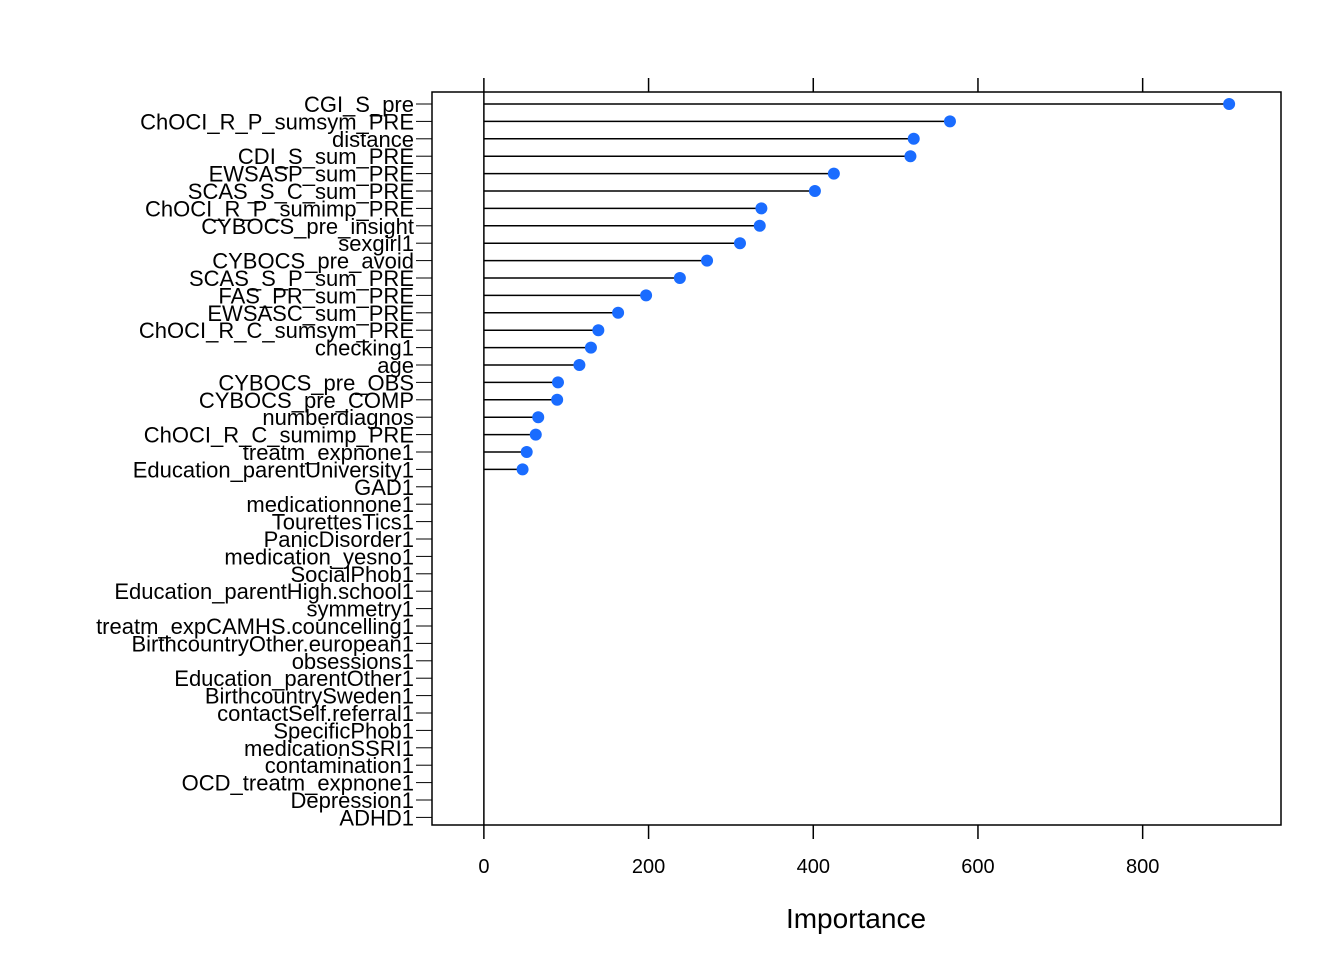 This screenshot has height=960, width=1344. What do you see at coordinates (311, 174) in the screenshot?
I see `y-label-ewsasp-sum-pre: EWSASP_sum_PRE` at bounding box center [311, 174].